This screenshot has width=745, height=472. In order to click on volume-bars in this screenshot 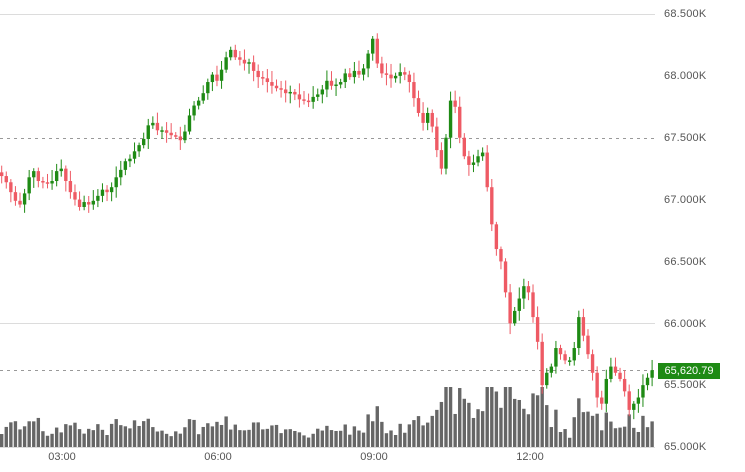, I will do `click(327, 417)`.